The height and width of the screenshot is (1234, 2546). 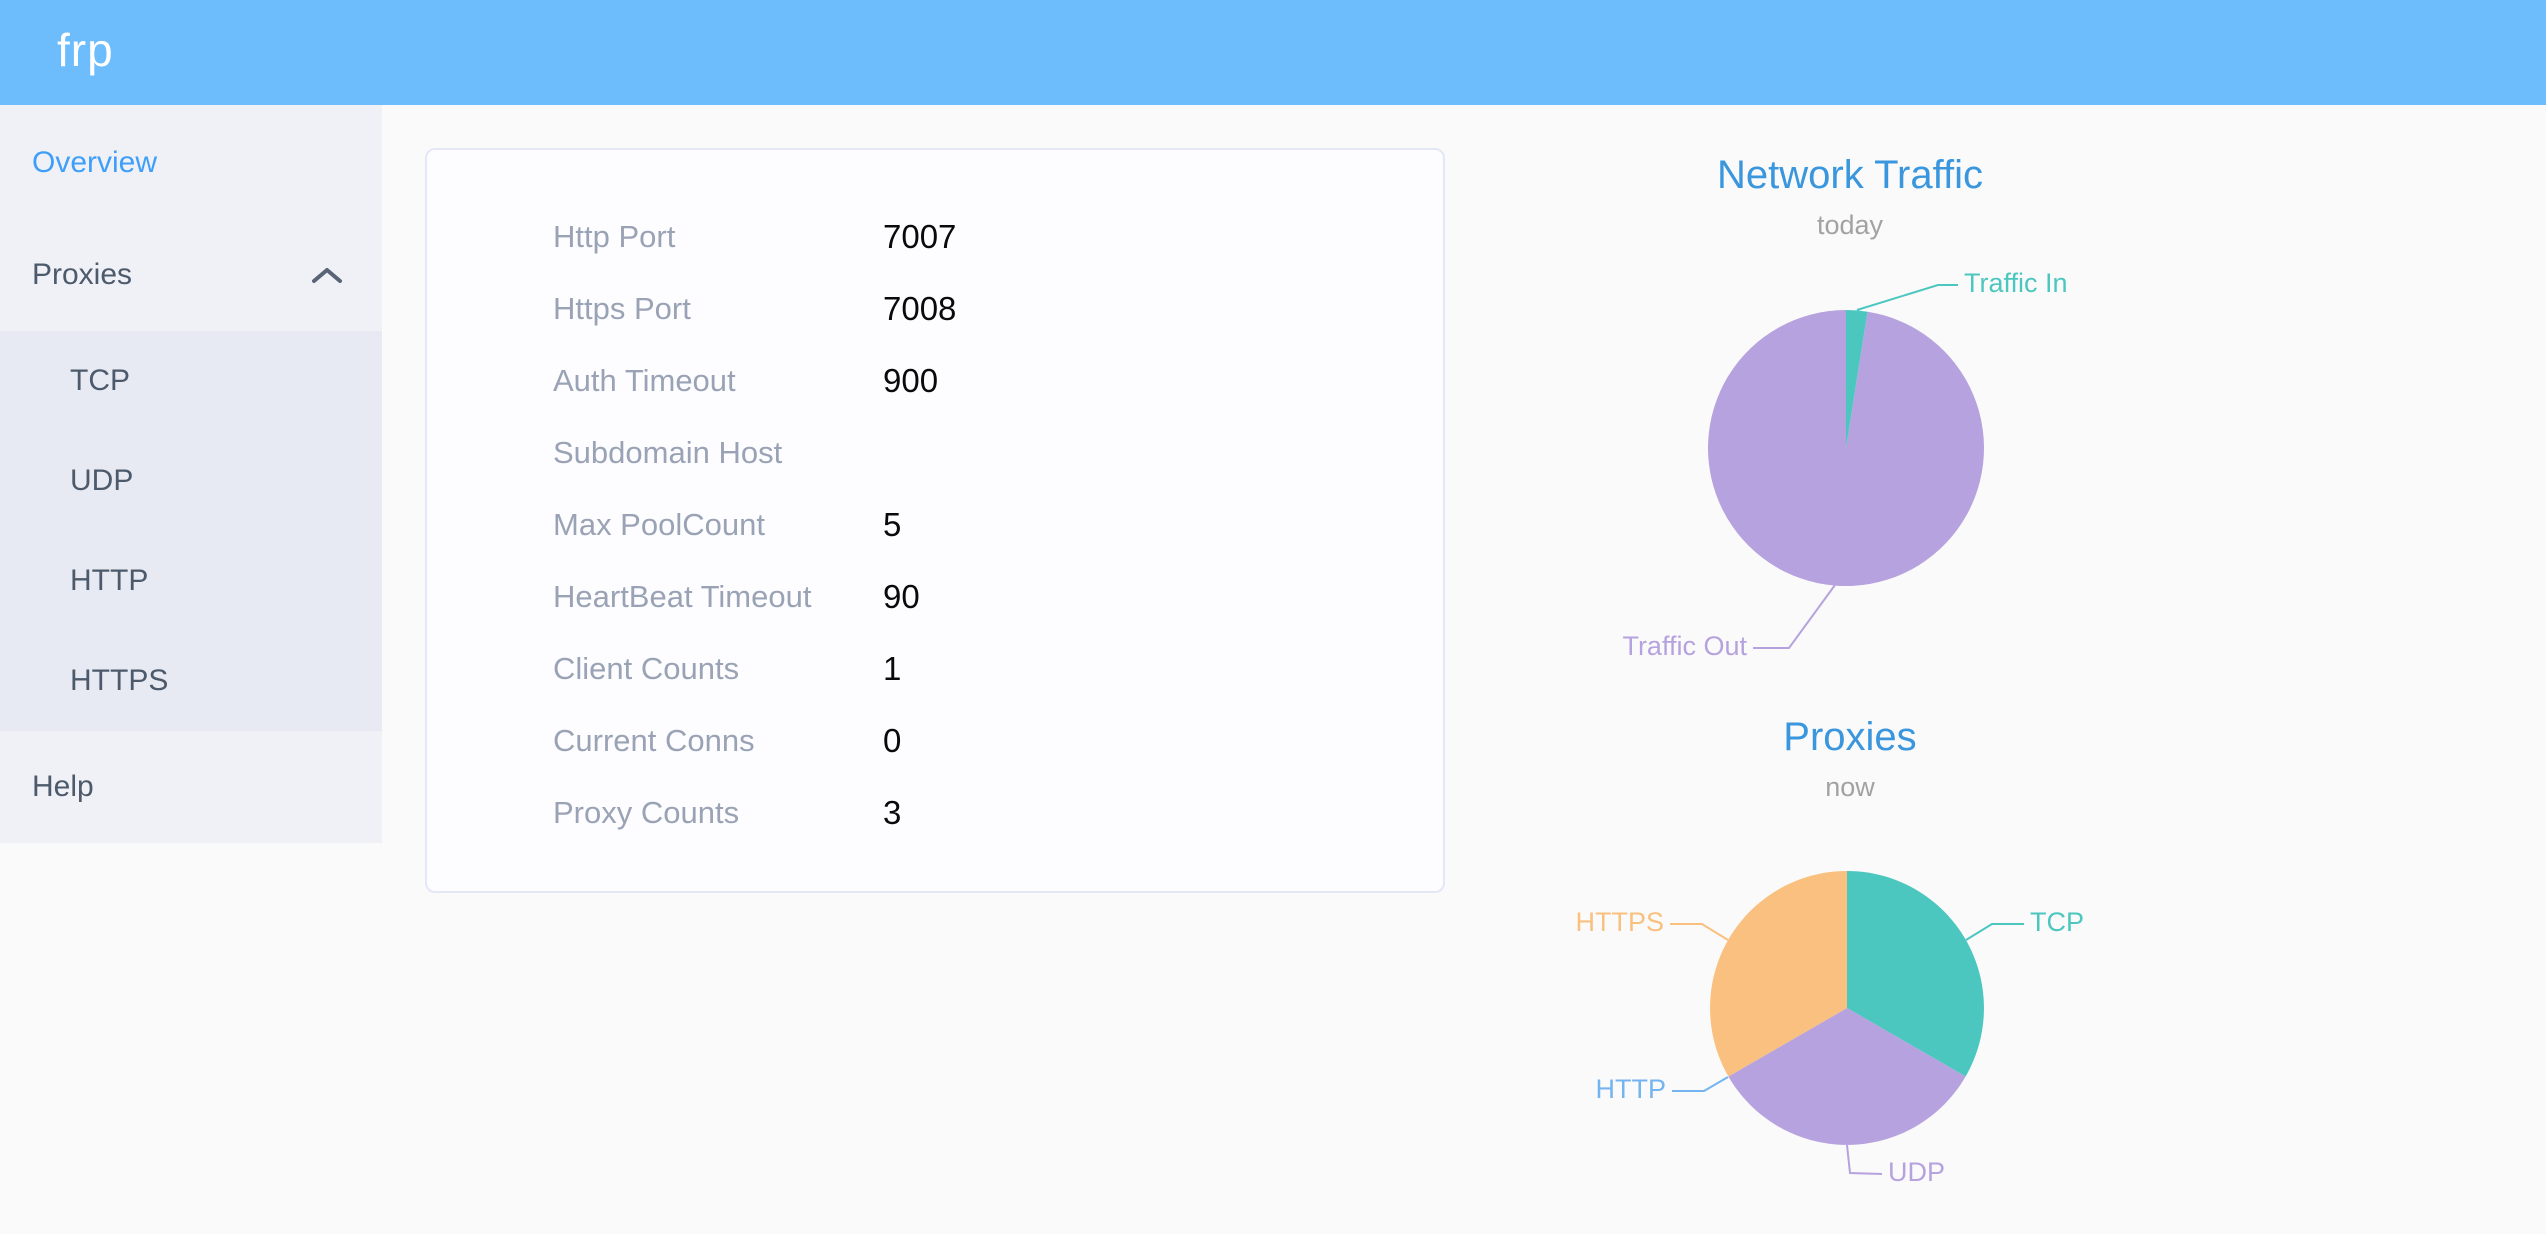 What do you see at coordinates (935, 453) in the screenshot?
I see `config-row: Subdomain Host` at bounding box center [935, 453].